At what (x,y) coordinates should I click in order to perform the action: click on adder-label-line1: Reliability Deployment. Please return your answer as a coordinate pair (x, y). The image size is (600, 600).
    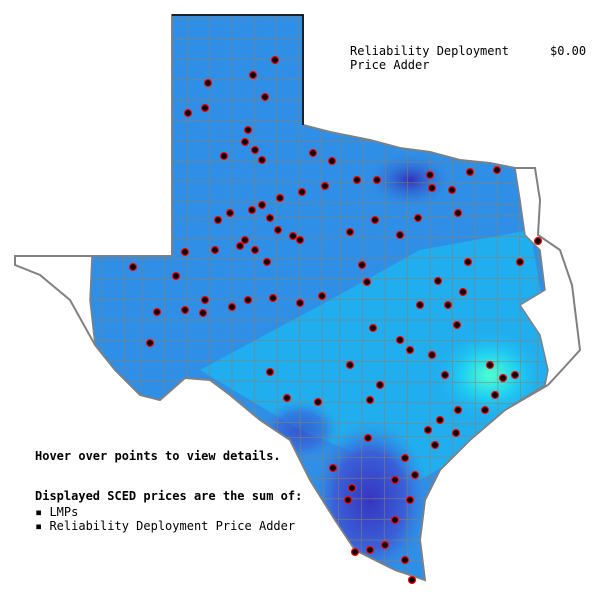
    Looking at the image, I should click on (429, 51).